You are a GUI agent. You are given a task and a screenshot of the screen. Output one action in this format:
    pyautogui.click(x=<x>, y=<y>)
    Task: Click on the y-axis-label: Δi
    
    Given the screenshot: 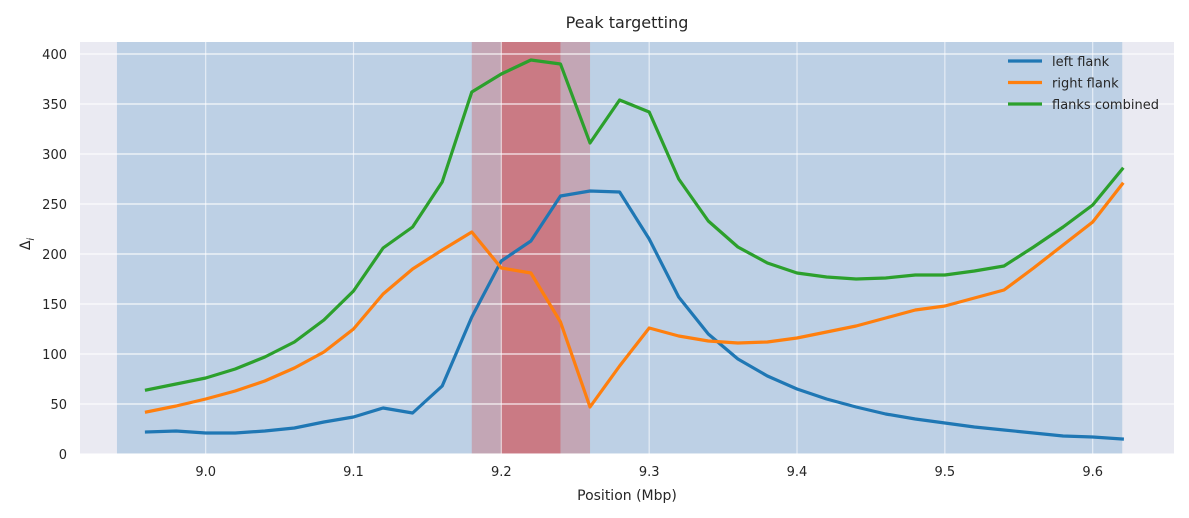 What is the action you would take?
    pyautogui.click(x=27, y=244)
    